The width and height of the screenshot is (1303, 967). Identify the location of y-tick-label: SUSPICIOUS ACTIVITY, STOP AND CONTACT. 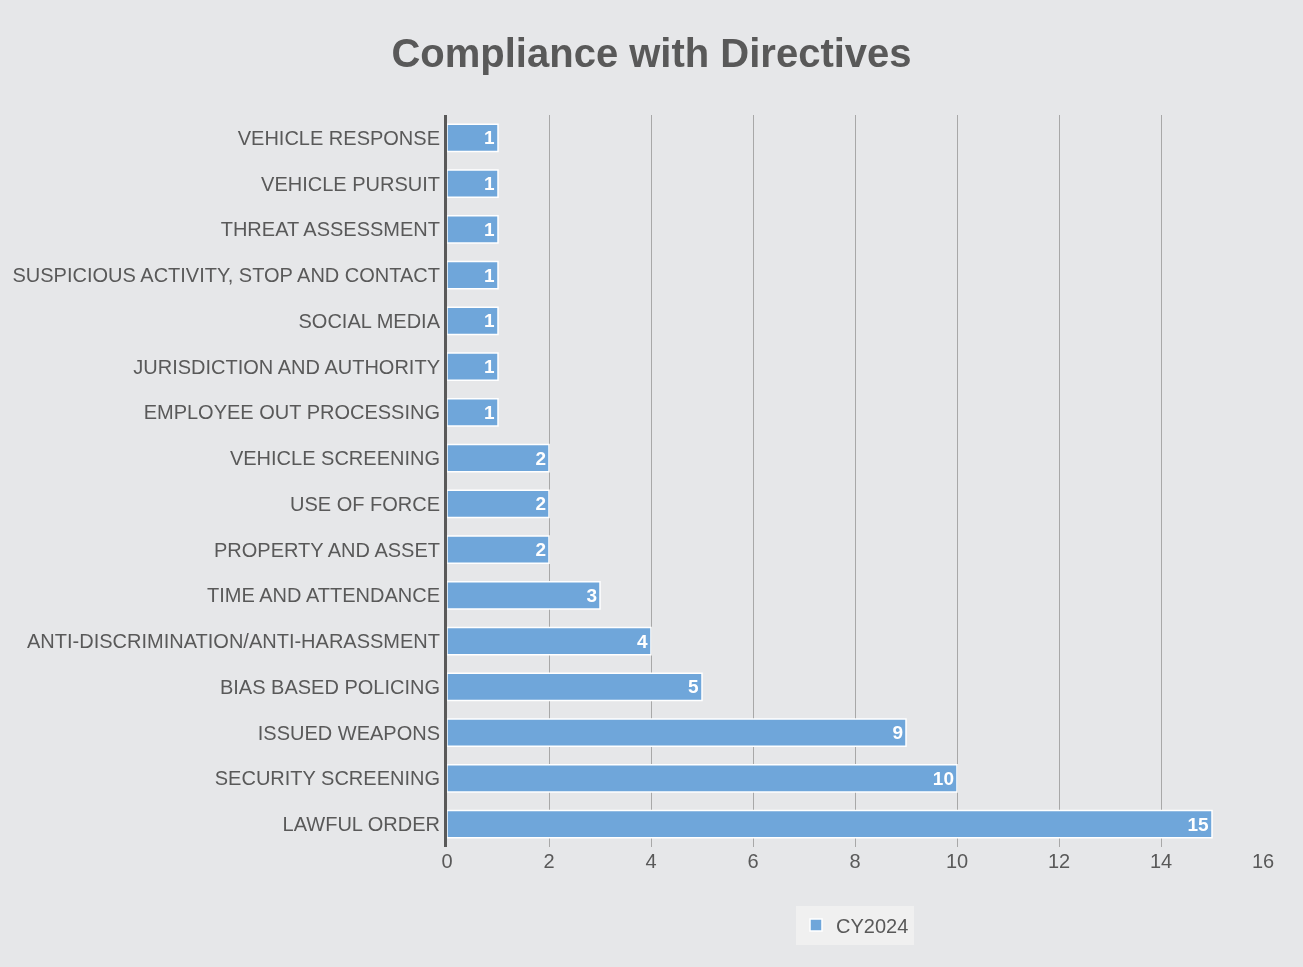
(226, 275).